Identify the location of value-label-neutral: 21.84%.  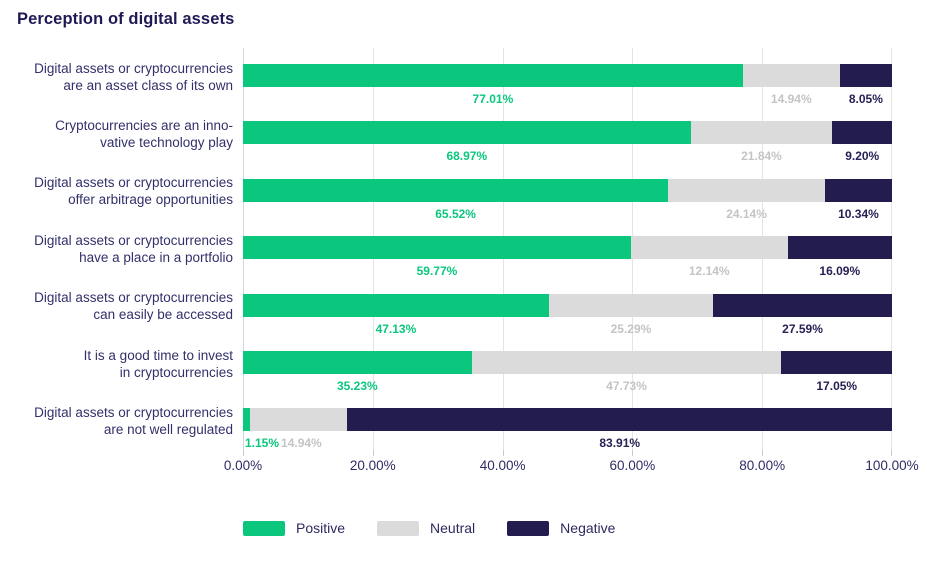
(761, 156).